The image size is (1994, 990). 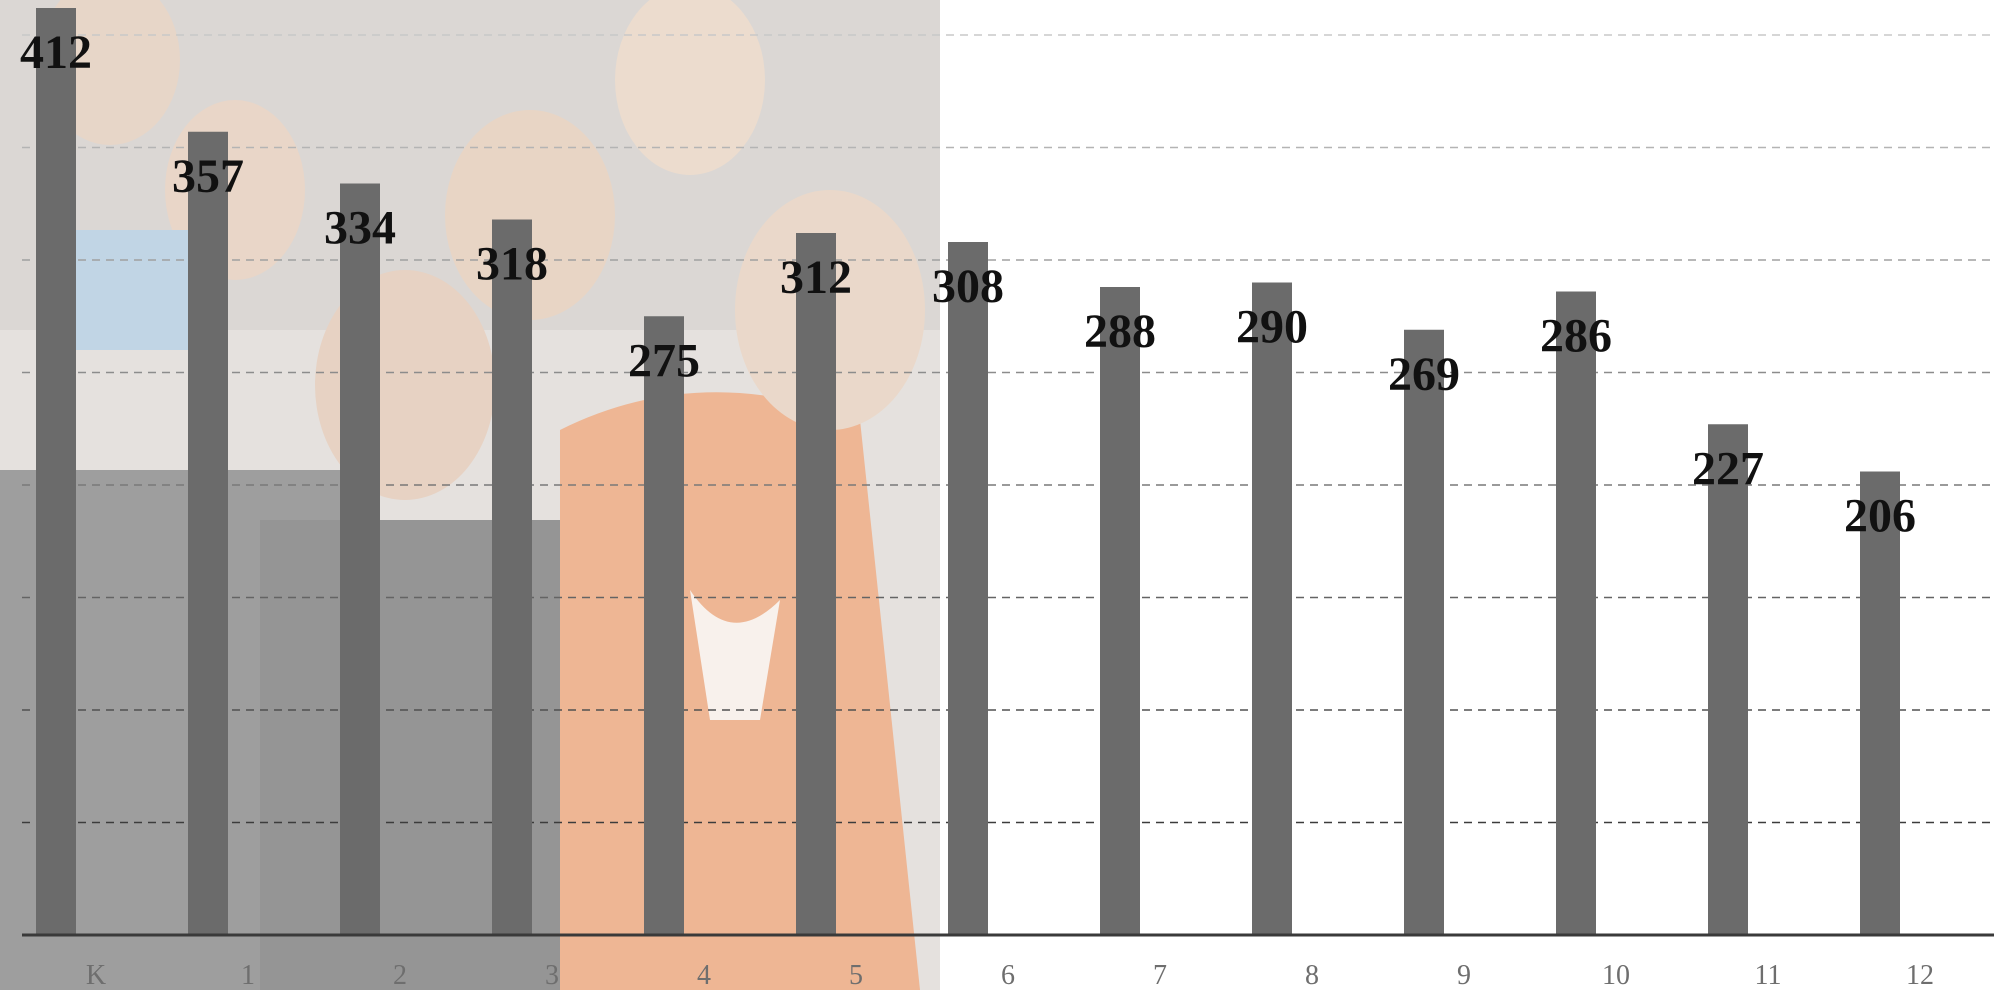 What do you see at coordinates (512, 264) in the screenshot?
I see `data-label: 318` at bounding box center [512, 264].